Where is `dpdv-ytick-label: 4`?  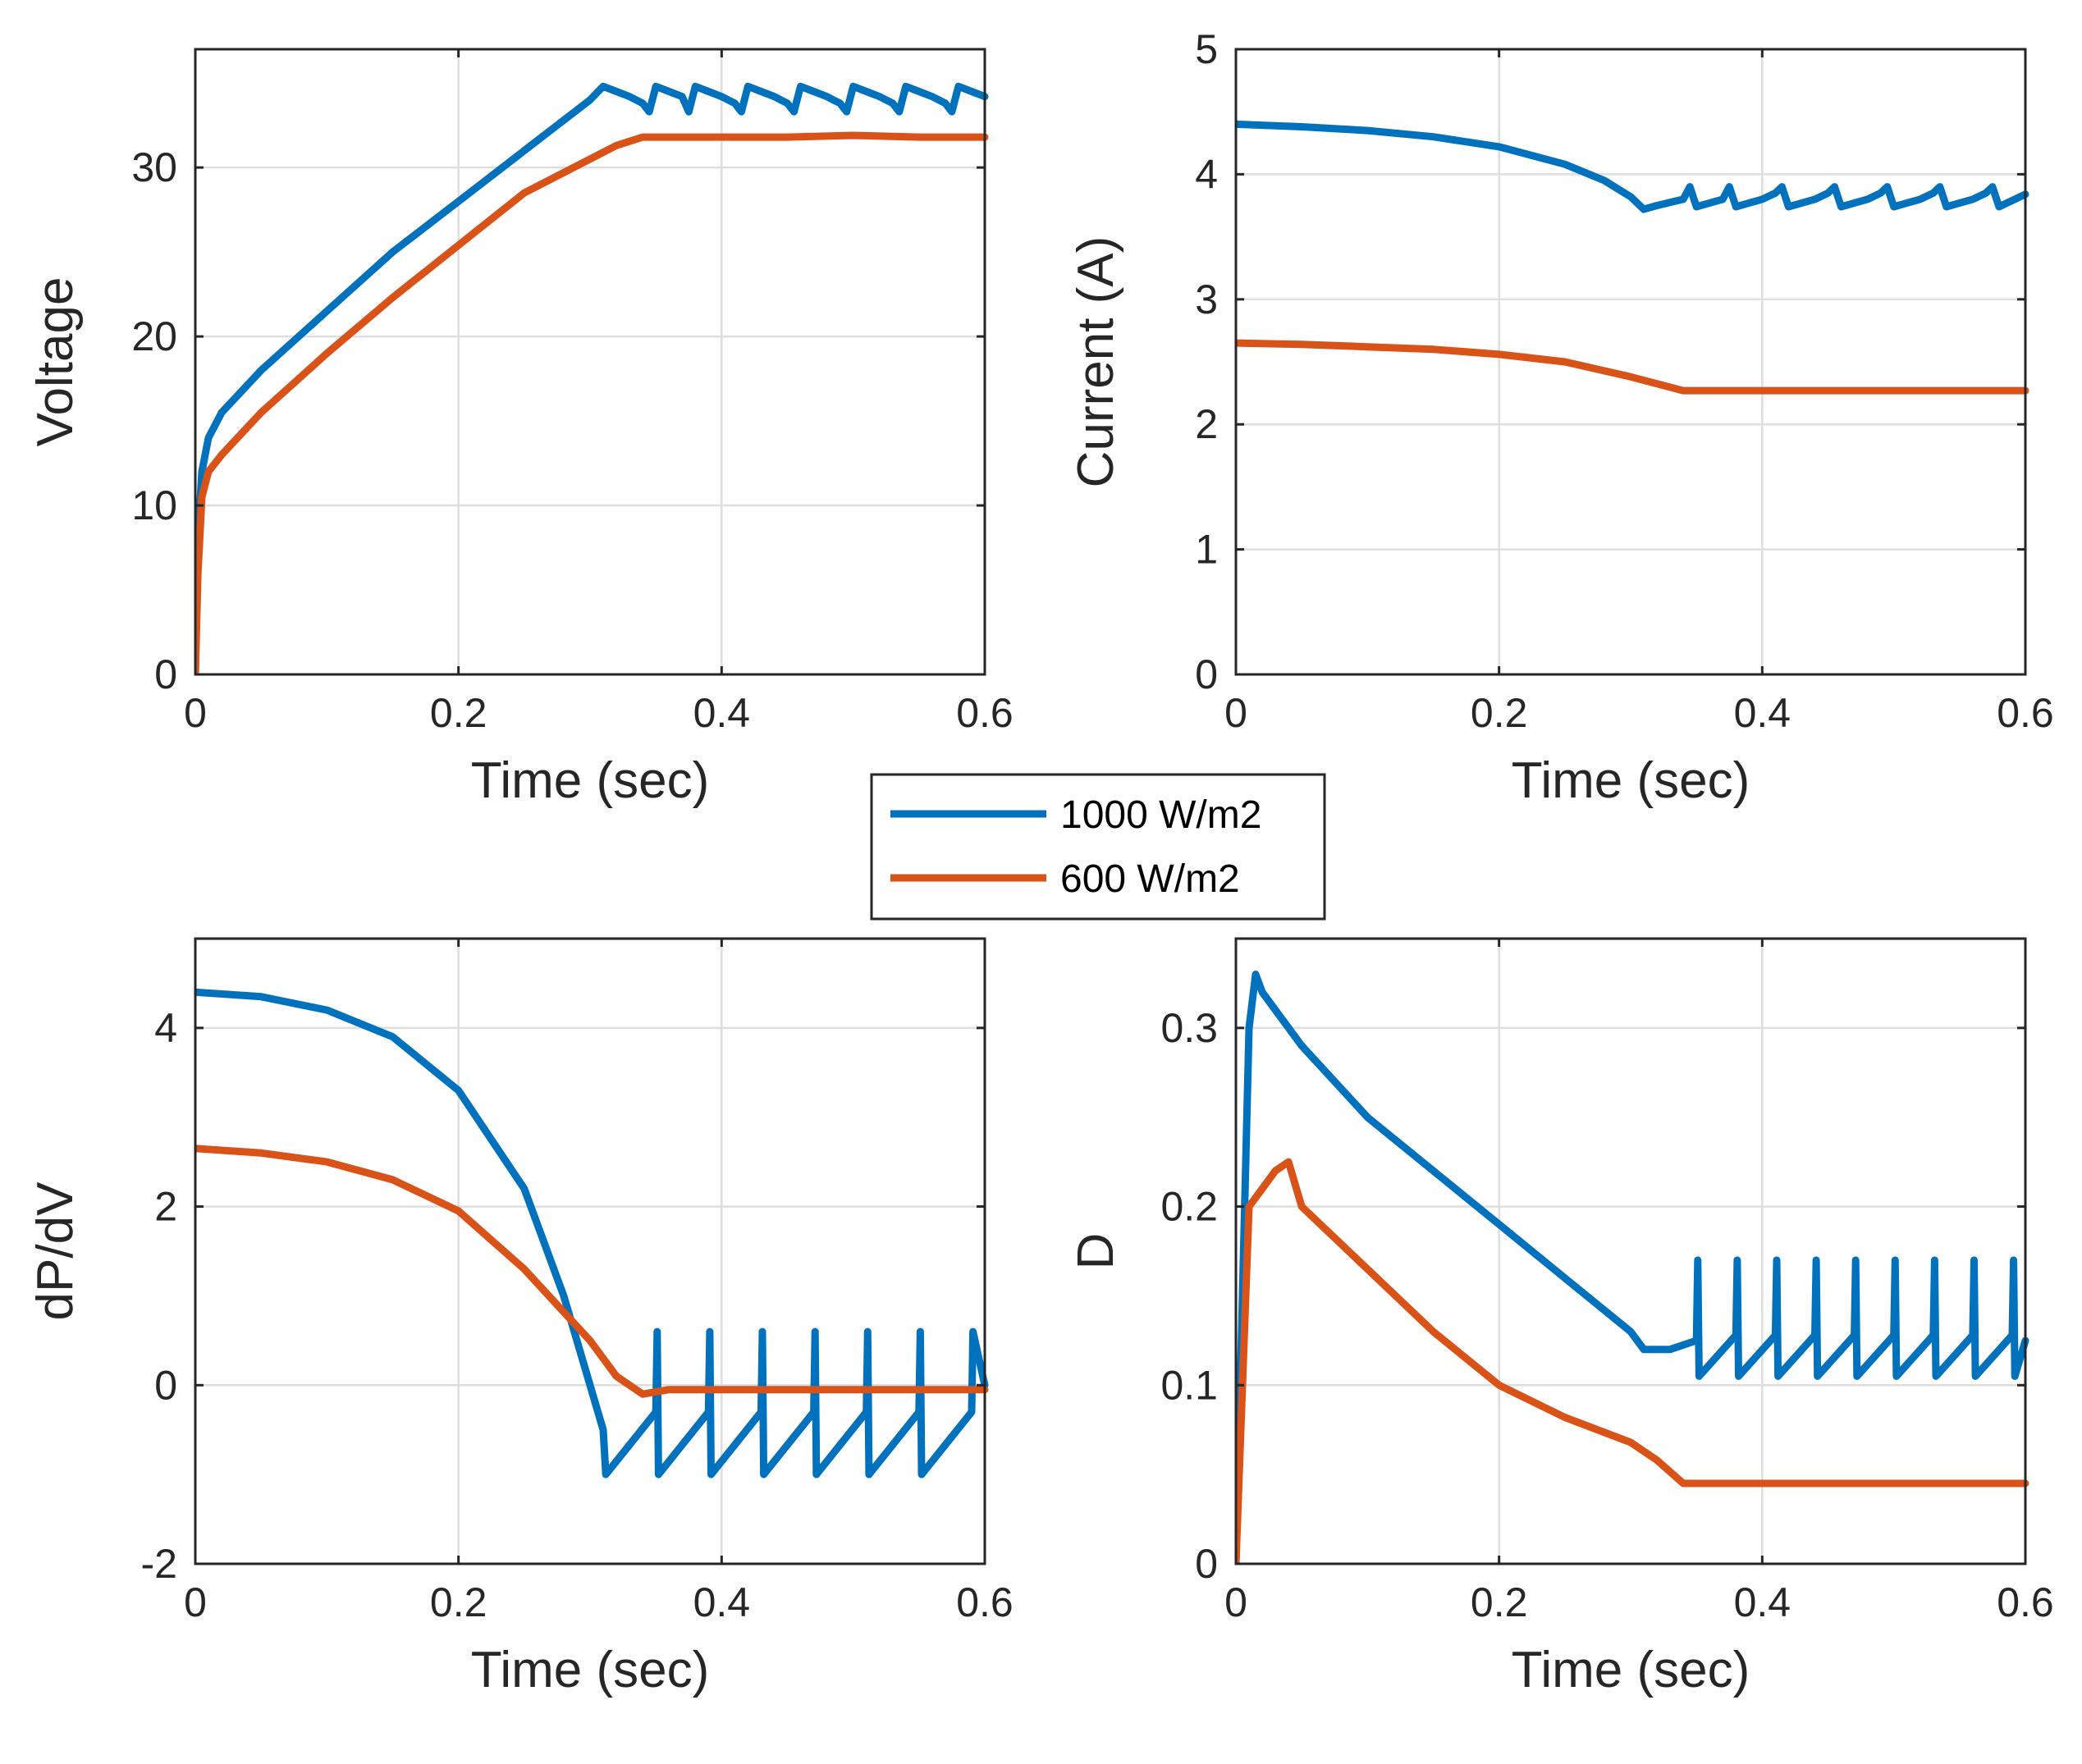 dpdv-ytick-label: 4 is located at coordinates (166, 1028).